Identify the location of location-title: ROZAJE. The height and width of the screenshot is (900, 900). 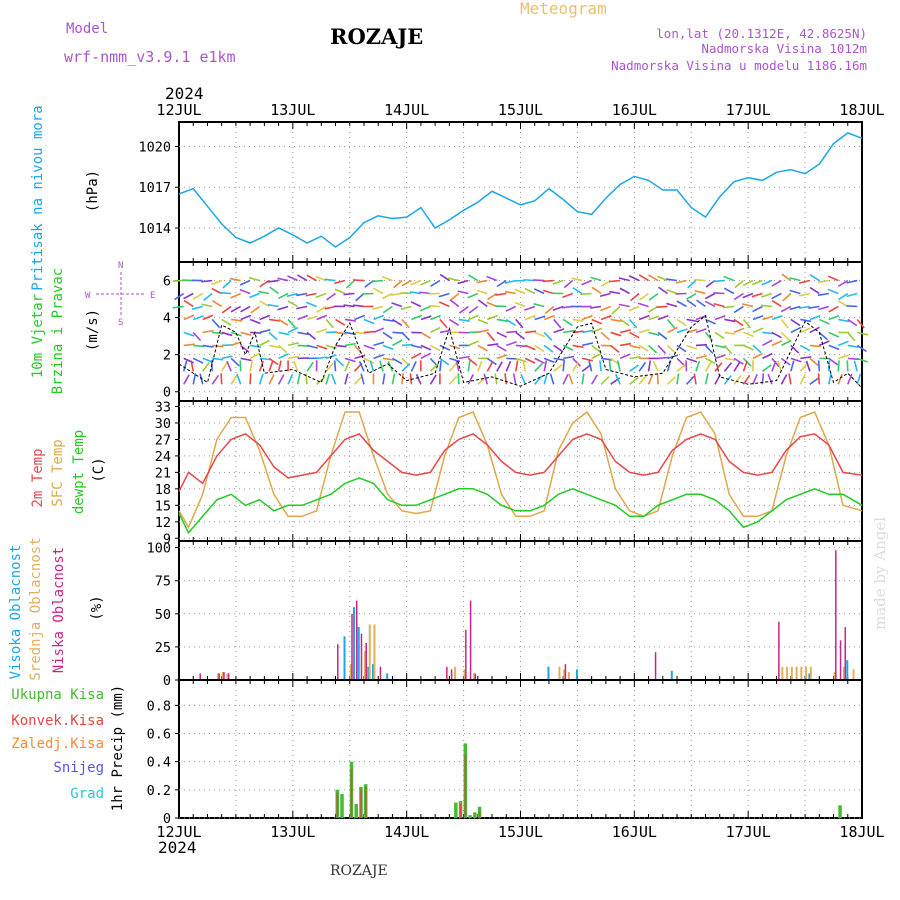
(376, 36).